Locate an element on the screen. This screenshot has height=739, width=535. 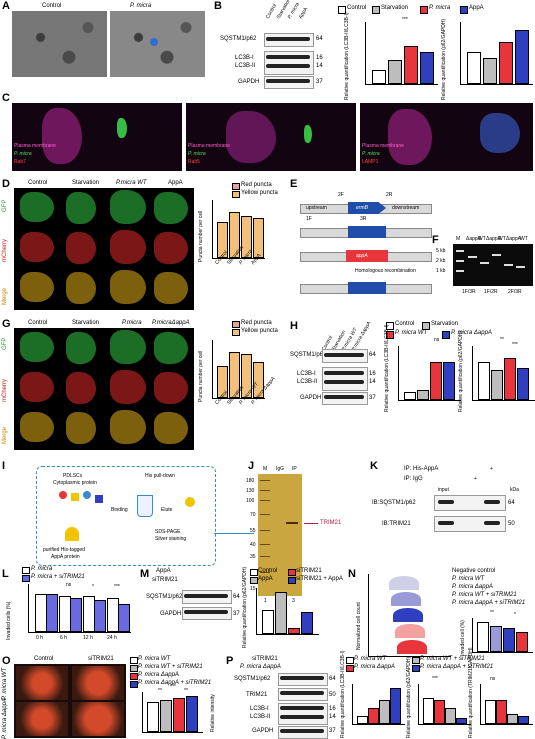
k-kda: kDa is located at coordinates (514, 490).